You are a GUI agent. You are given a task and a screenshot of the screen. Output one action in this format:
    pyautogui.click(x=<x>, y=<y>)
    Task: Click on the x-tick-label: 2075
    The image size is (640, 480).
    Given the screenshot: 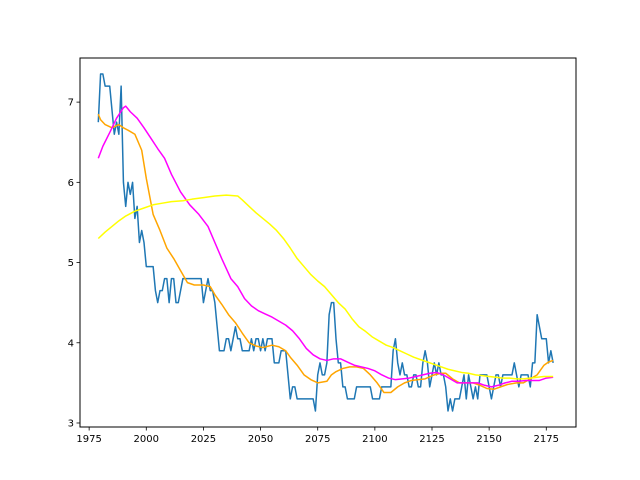 What is the action you would take?
    pyautogui.click(x=317, y=439)
    